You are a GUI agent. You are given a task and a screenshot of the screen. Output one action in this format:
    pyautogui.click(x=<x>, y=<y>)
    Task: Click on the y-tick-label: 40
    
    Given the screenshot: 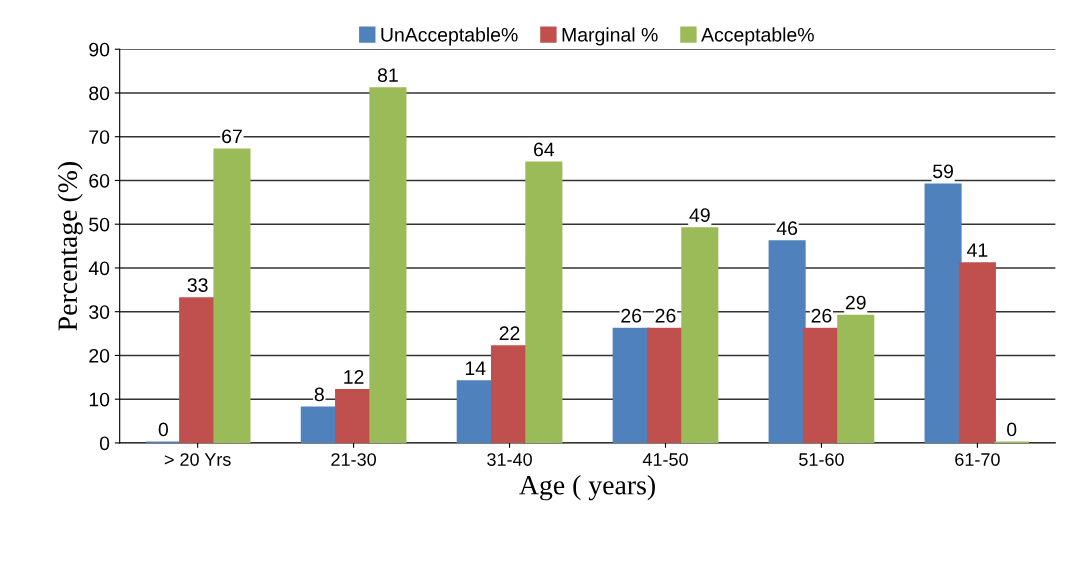 What is the action you would take?
    pyautogui.click(x=99, y=268)
    